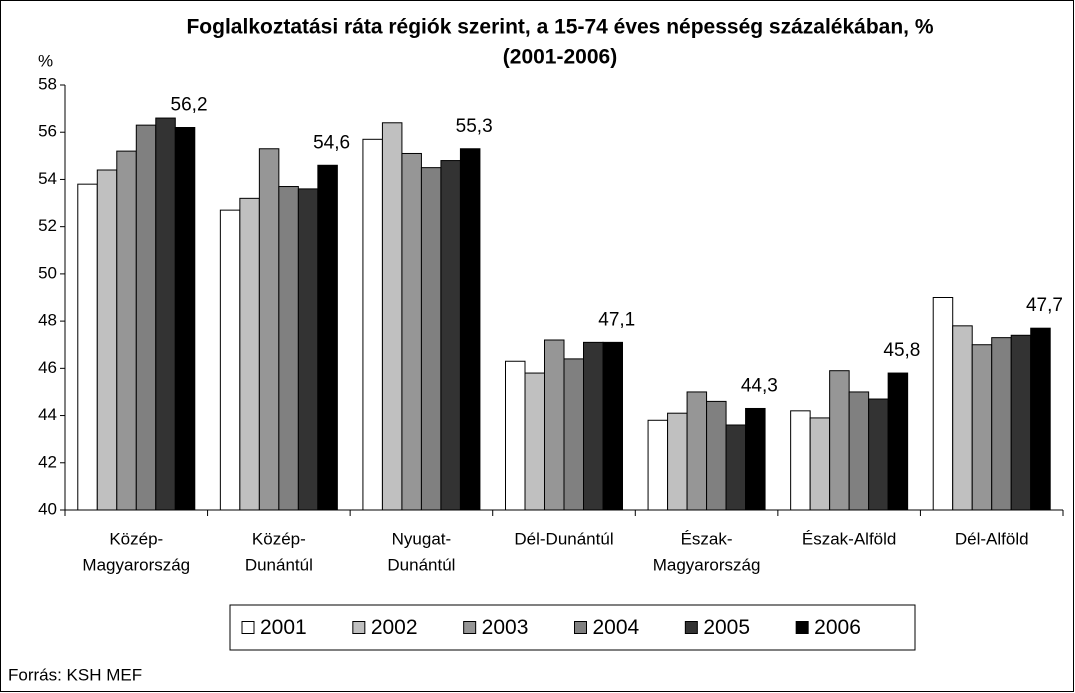  Describe the element at coordinates (726, 627) in the screenshot. I see `legend-label: 2005` at that location.